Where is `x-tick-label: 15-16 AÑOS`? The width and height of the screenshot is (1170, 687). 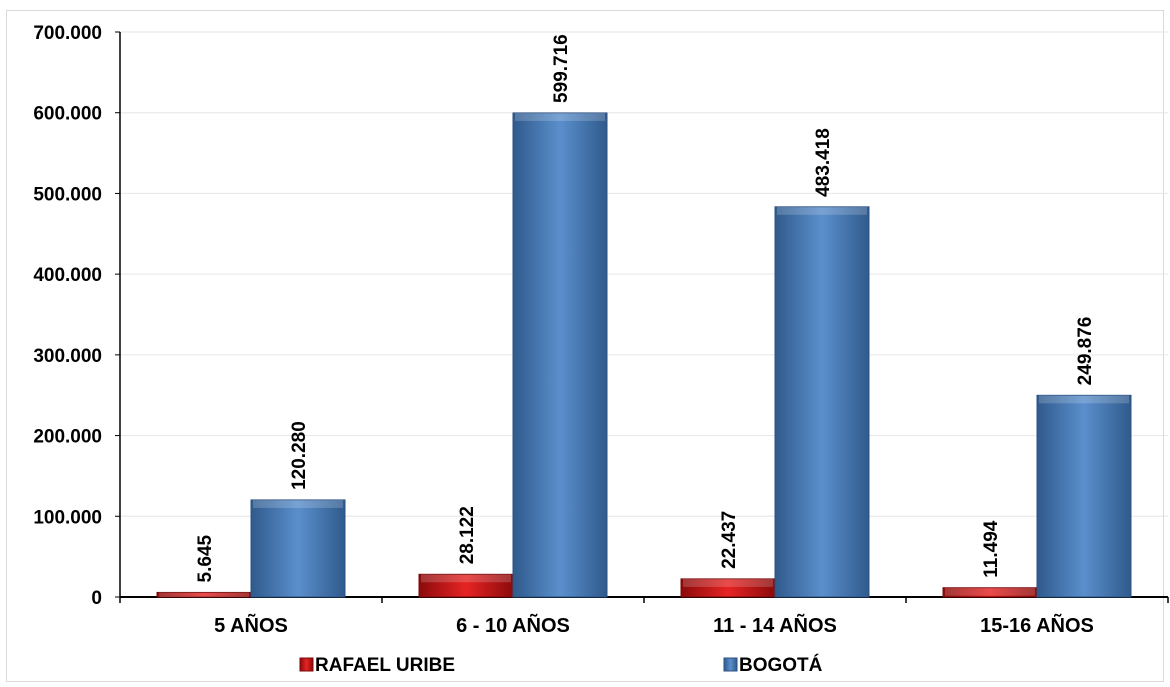
x-tick-label: 15-16 AÑOS is located at coordinates (1037, 625).